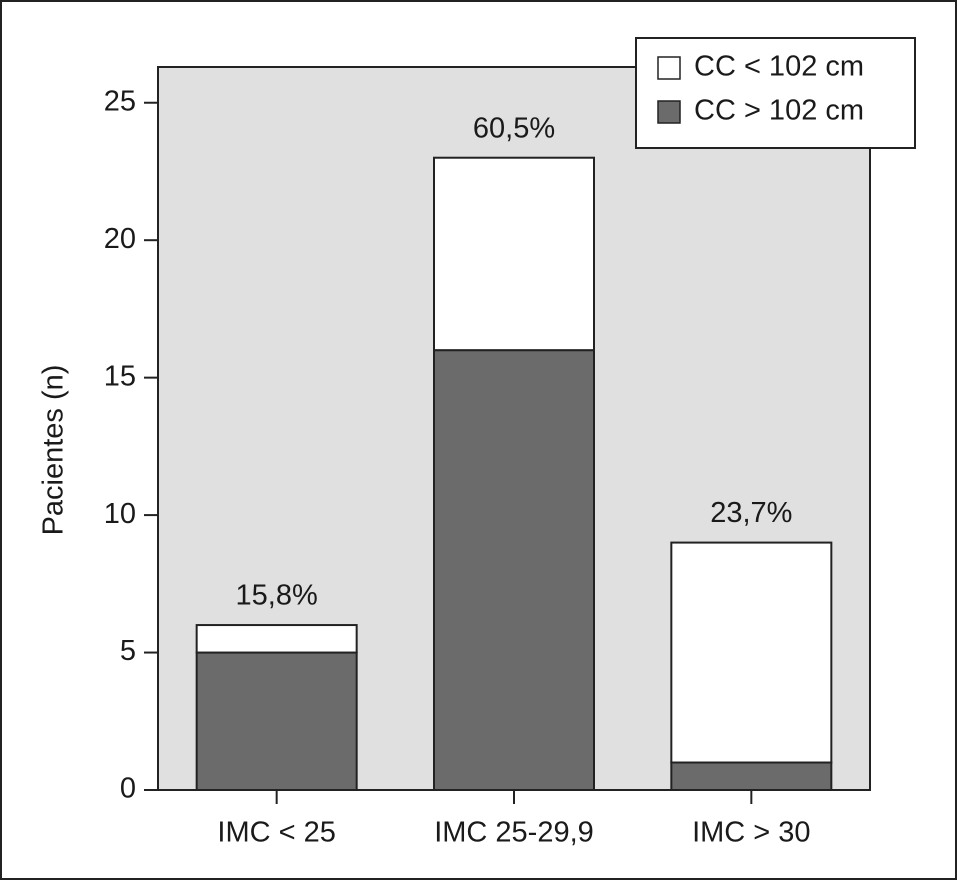 Image resolution: width=957 pixels, height=880 pixels. Describe the element at coordinates (120, 514) in the screenshot. I see `y-tick-label: 10` at that location.